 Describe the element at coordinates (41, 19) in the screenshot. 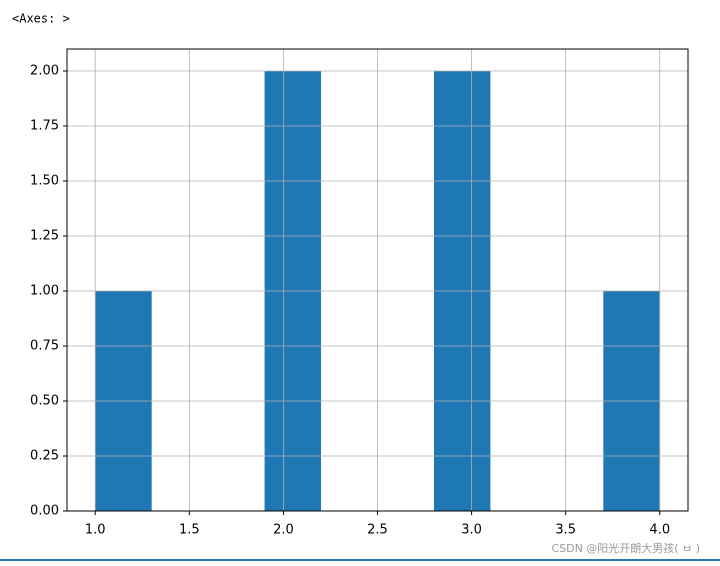

I see `output-label: <Axes: >` at that location.